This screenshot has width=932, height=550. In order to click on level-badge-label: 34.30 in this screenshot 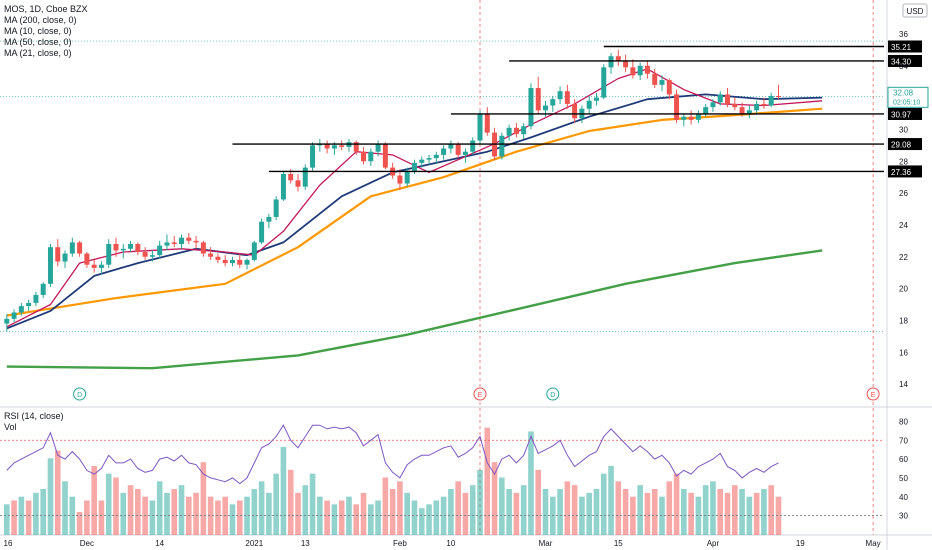, I will do `click(901, 61)`.